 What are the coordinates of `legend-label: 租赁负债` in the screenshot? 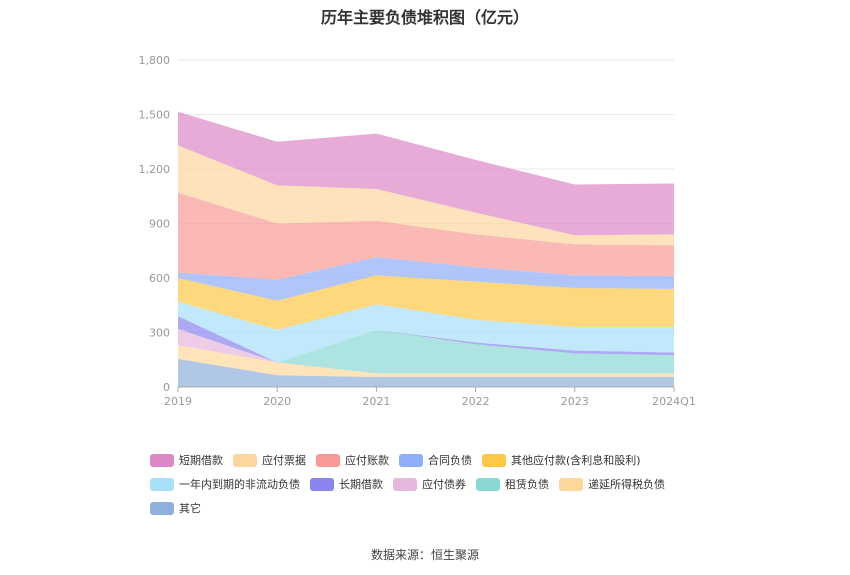 It's located at (527, 484).